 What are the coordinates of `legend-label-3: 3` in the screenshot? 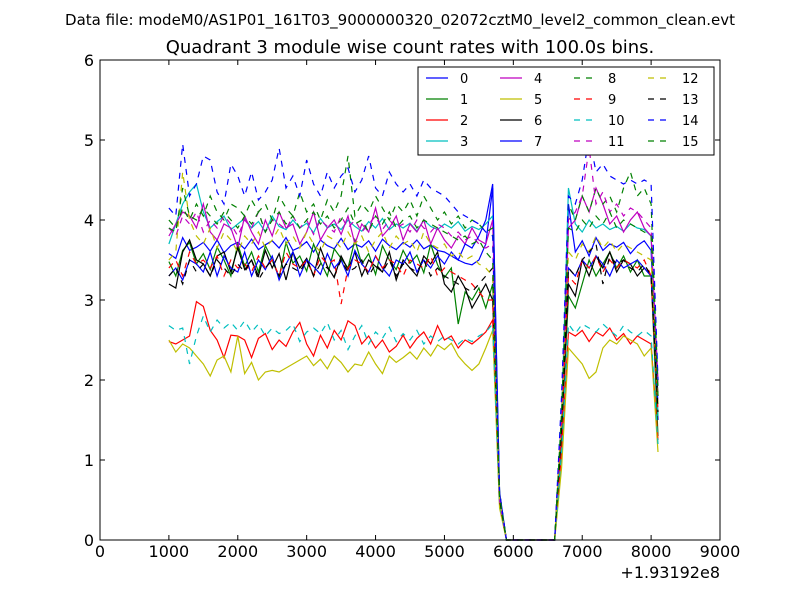 It's located at (464, 142).